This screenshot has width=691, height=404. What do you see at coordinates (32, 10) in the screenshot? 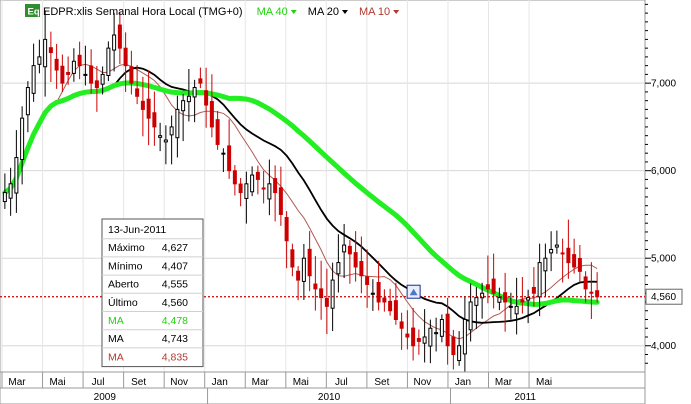
I see `equity-badge-icon` at bounding box center [32, 10].